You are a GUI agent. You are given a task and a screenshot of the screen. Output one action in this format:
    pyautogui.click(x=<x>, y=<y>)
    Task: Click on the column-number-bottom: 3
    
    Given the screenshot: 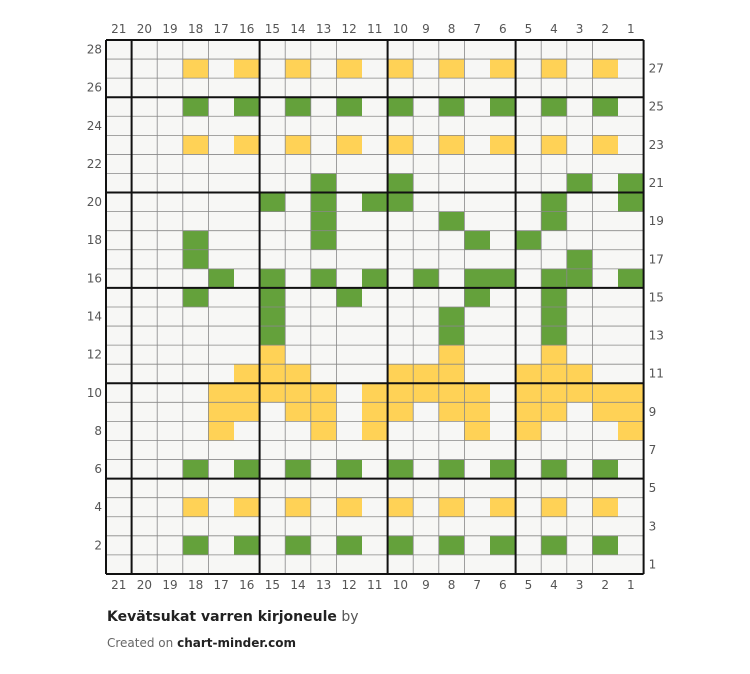 What is the action you would take?
    pyautogui.click(x=580, y=585)
    